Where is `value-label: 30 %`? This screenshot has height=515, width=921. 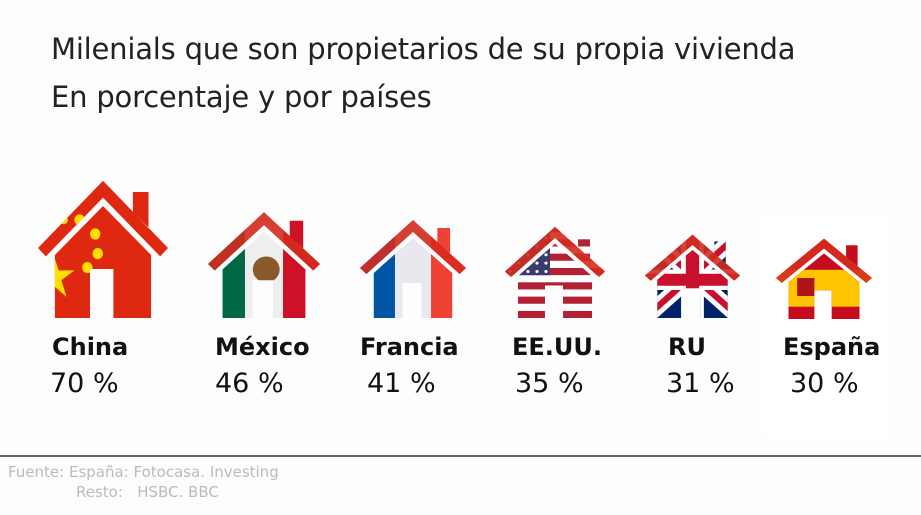 value-label: 30 % is located at coordinates (824, 383).